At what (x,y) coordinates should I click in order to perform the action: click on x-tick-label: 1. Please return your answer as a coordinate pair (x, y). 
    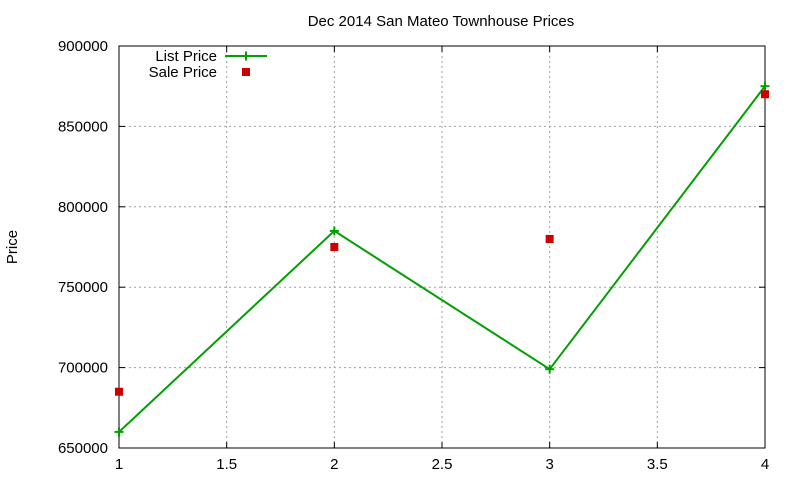
    Looking at the image, I should click on (119, 464).